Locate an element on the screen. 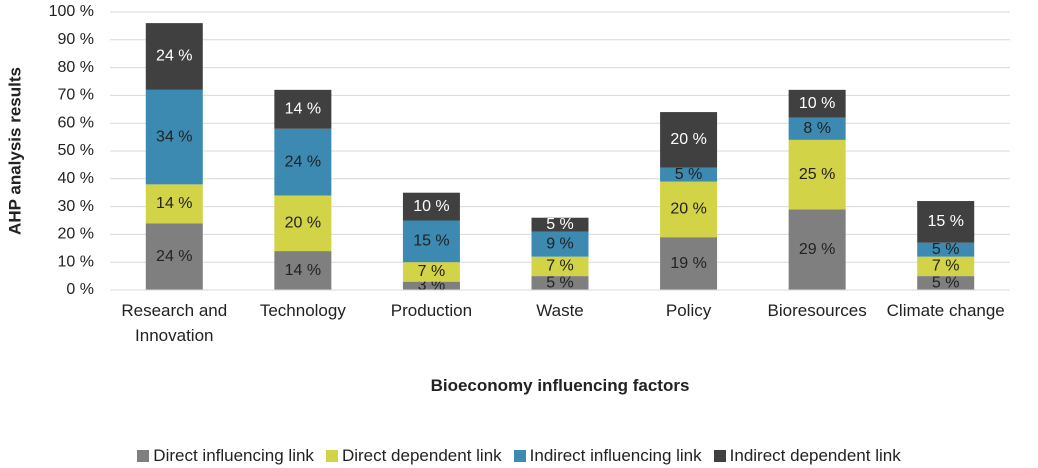 Image resolution: width=1038 pixels, height=468 pixels. data-label: 34 % is located at coordinates (174, 136).